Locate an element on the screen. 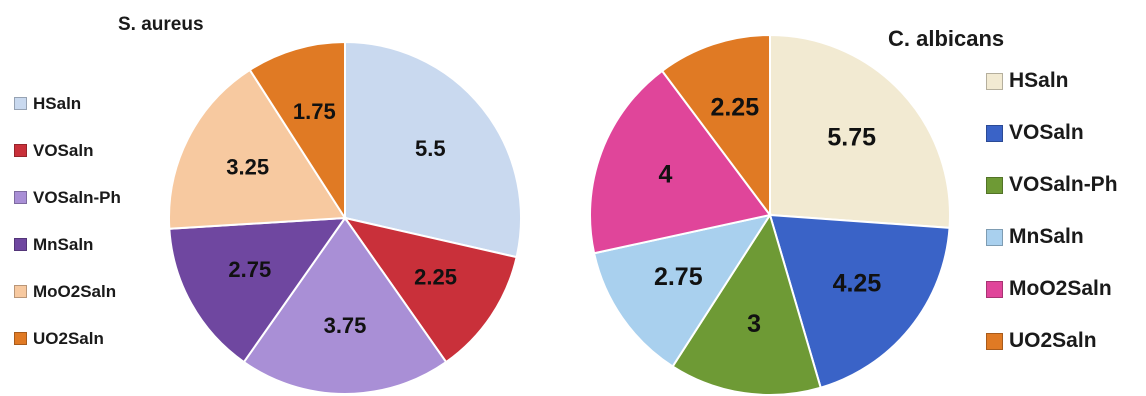 Image resolution: width=1146 pixels, height=396 pixels. data-label: 4.25 is located at coordinates (857, 284).